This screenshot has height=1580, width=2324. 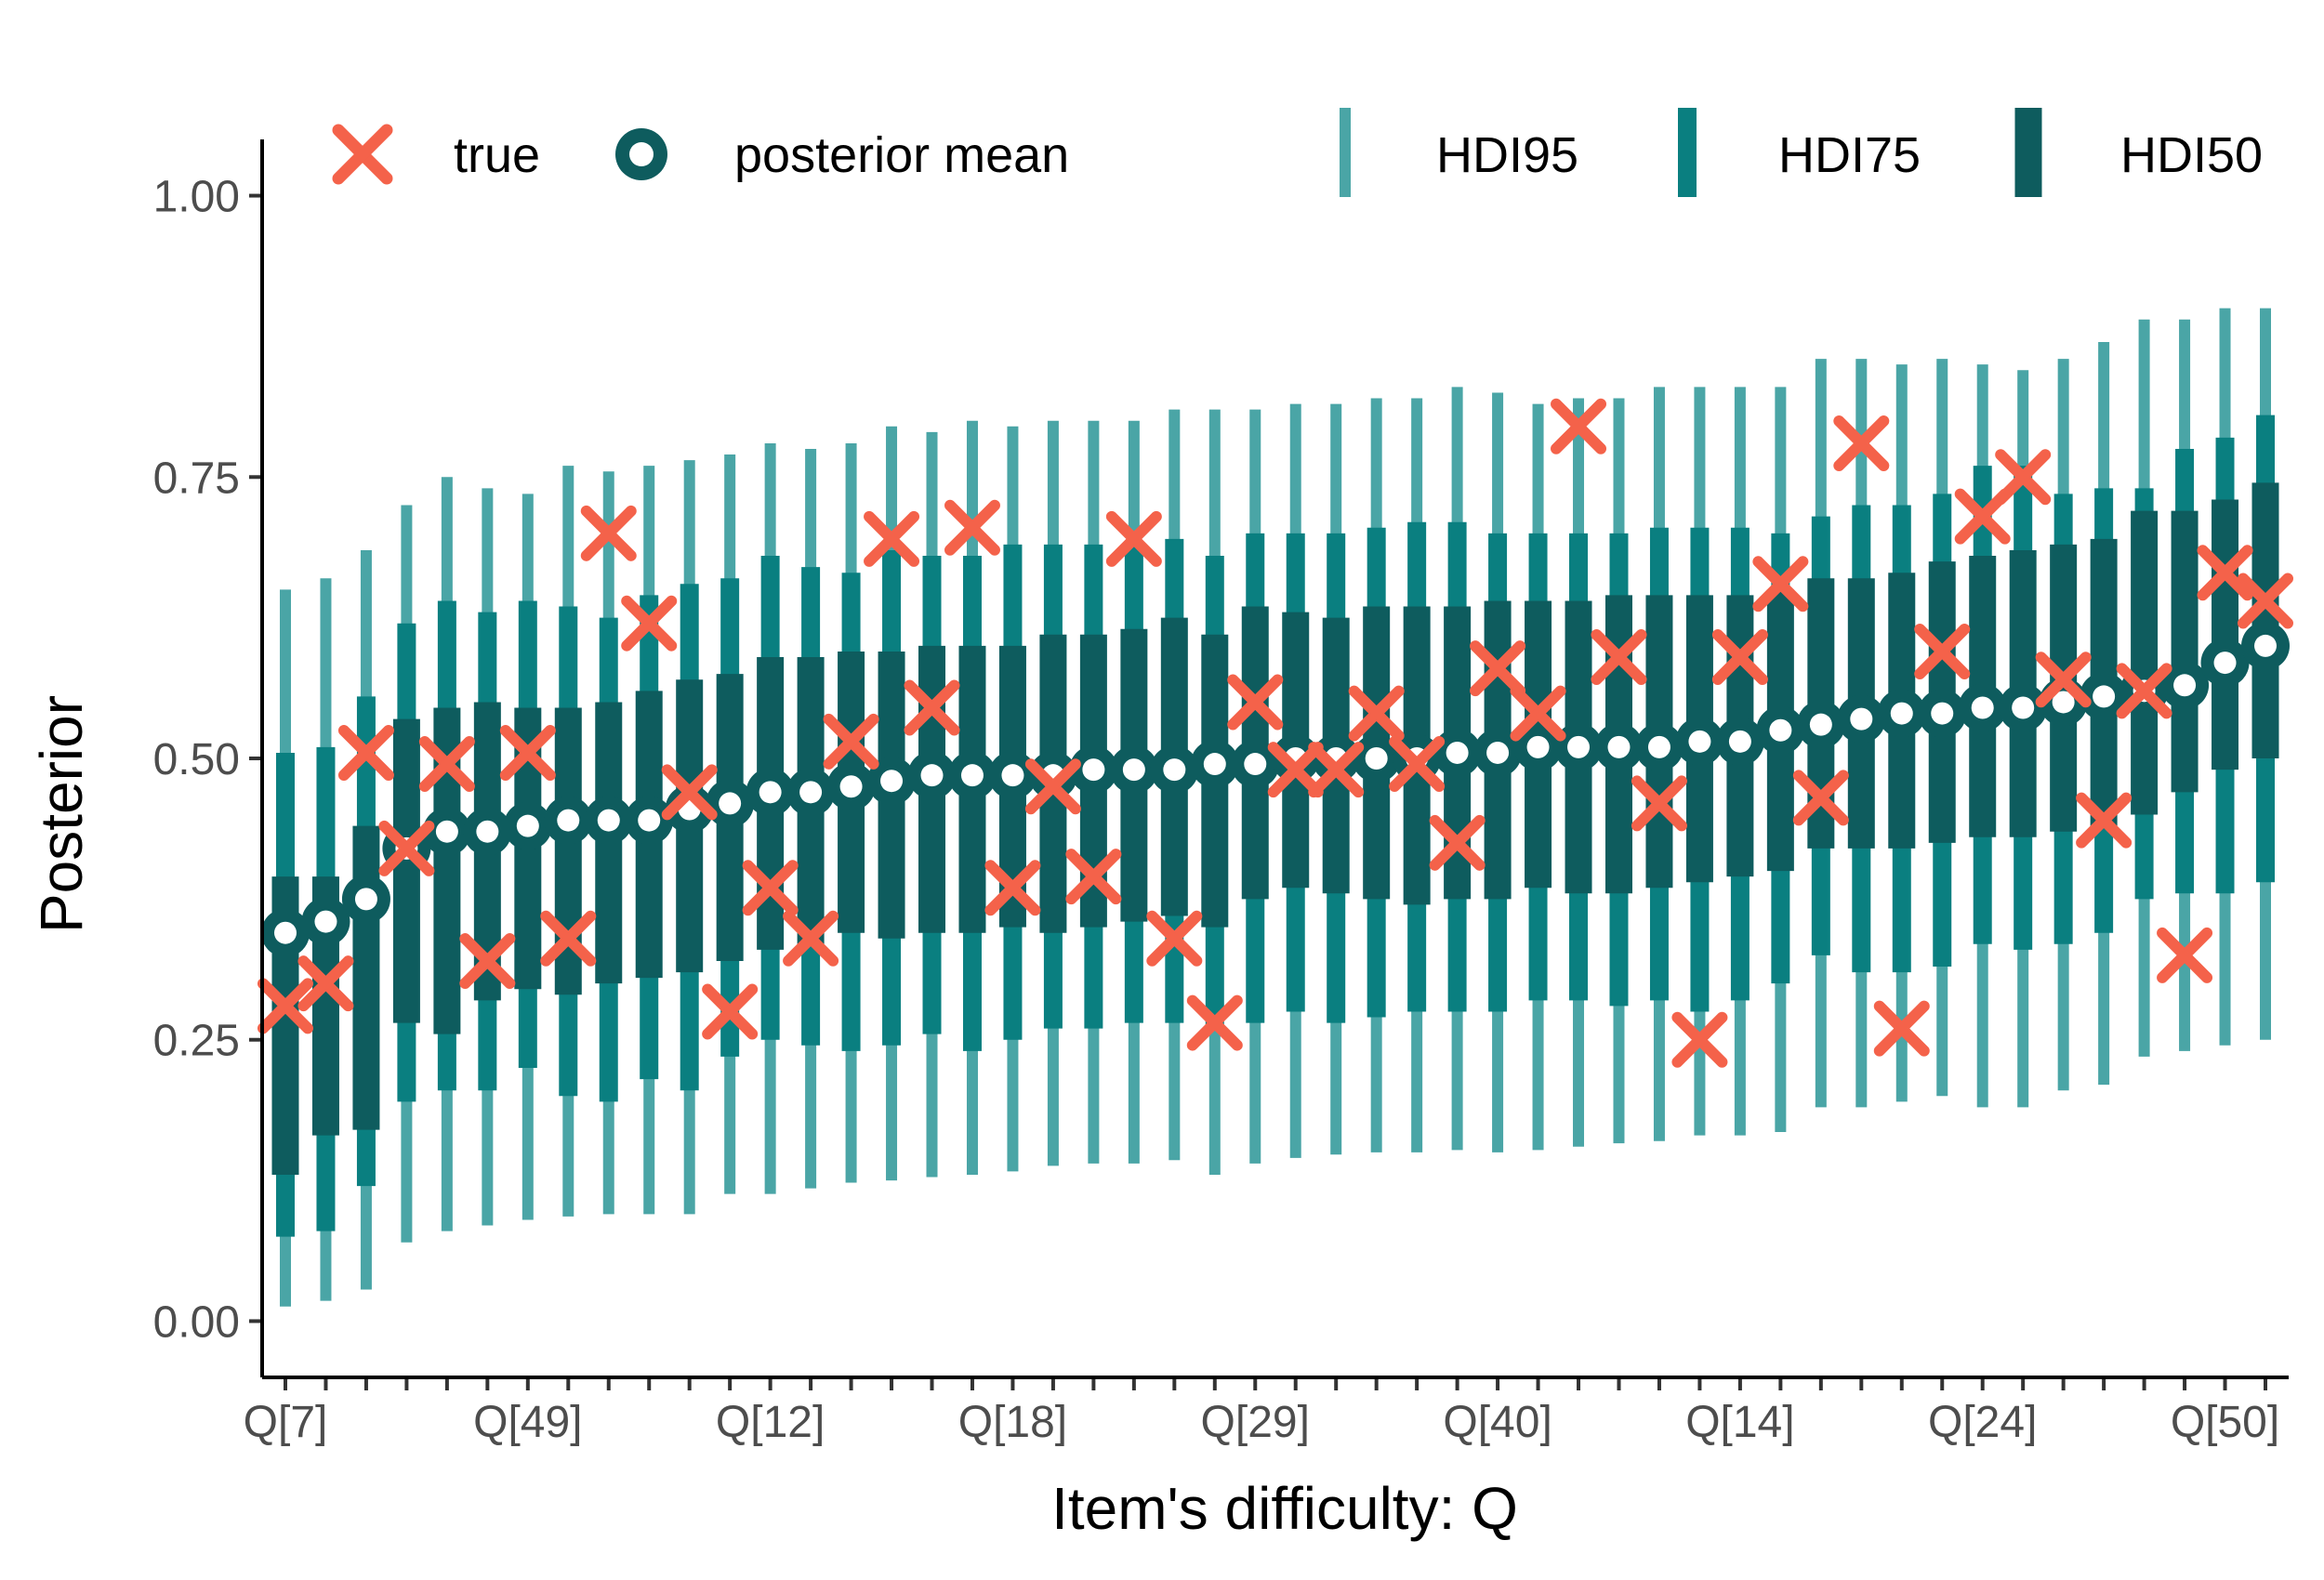 What do you see at coordinates (2225, 1422) in the screenshot?
I see `x-tick-label: Q[50]` at bounding box center [2225, 1422].